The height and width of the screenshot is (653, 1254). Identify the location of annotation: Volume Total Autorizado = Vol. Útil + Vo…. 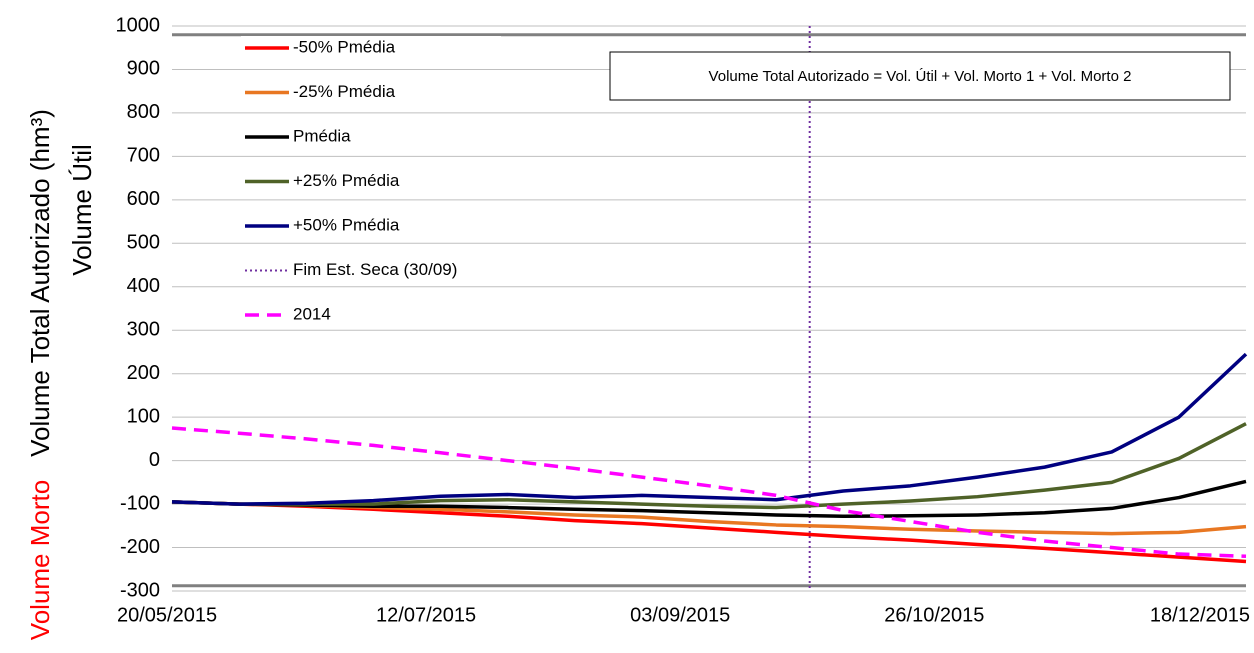
(920, 76).